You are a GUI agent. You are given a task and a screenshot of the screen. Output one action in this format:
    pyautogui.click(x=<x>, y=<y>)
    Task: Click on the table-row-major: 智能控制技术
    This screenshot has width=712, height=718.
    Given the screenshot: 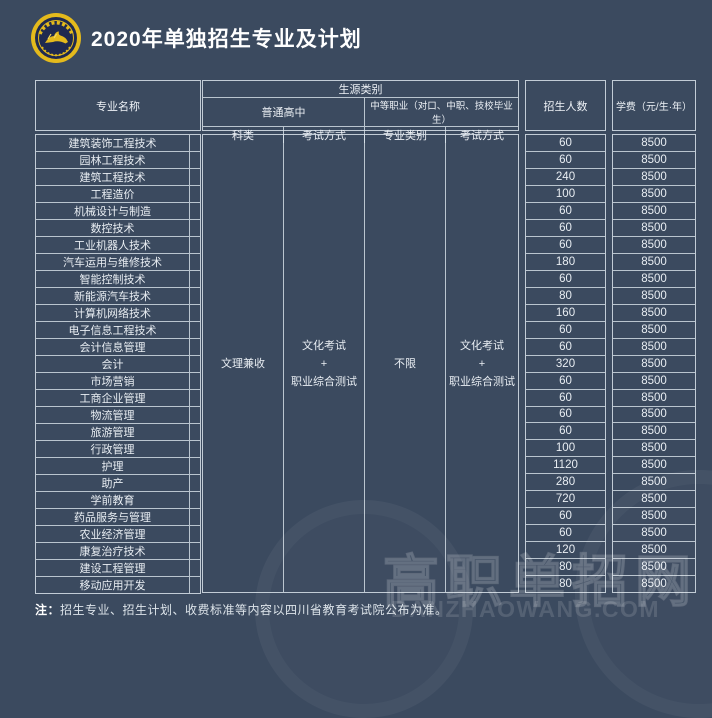 What is the action you would take?
    pyautogui.click(x=118, y=279)
    